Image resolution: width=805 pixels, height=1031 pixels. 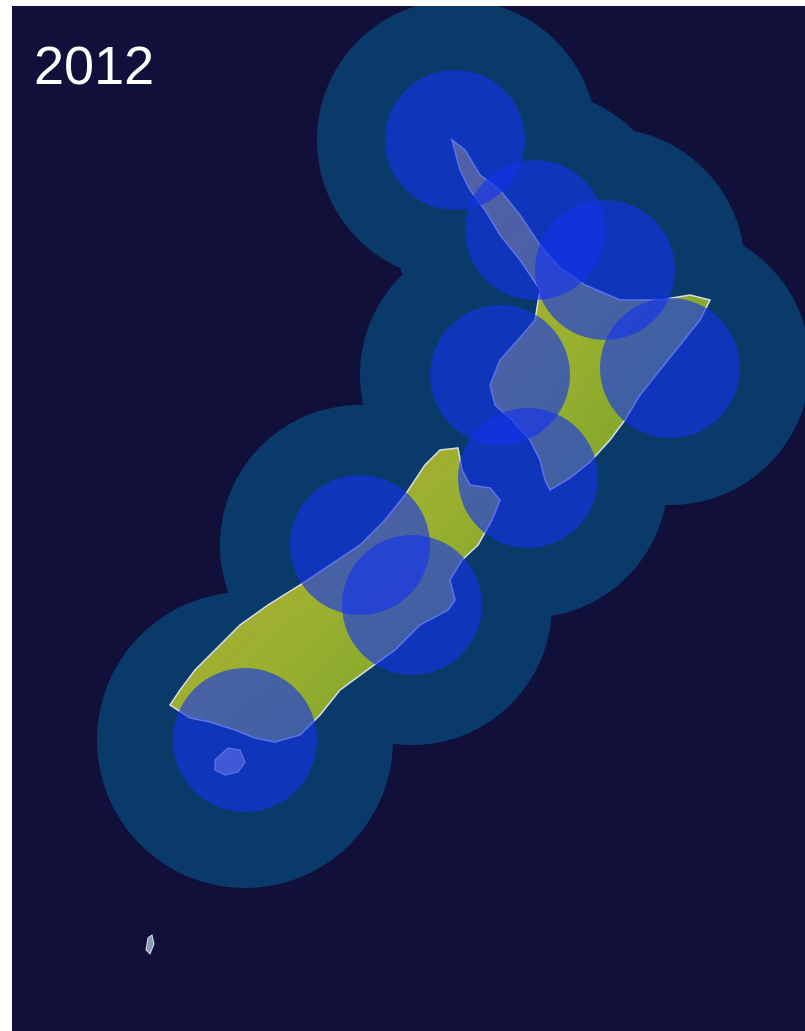 I want to click on year-label: 2012, so click(x=94, y=66).